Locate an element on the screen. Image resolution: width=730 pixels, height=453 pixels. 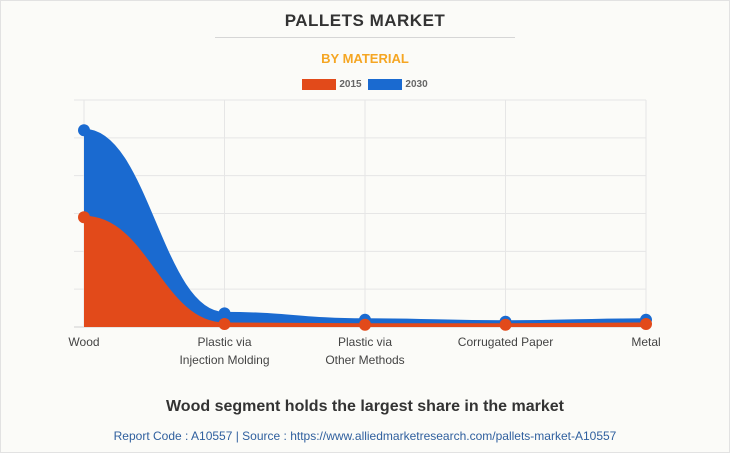
legend-label-2030: 2030 is located at coordinates (416, 84).